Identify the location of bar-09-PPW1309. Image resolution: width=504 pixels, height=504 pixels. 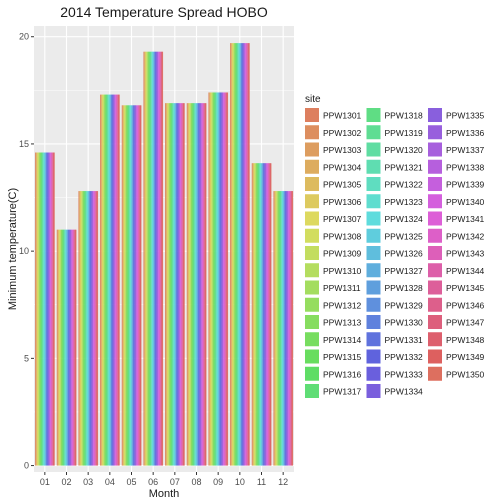
(212, 279).